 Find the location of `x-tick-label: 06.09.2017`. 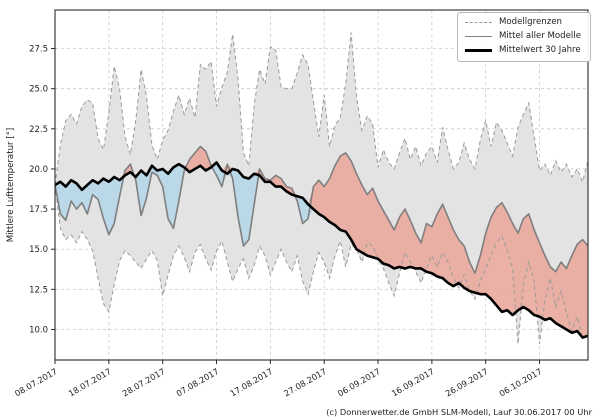

x-tick-label: 06.09.2017 is located at coordinates (359, 382).